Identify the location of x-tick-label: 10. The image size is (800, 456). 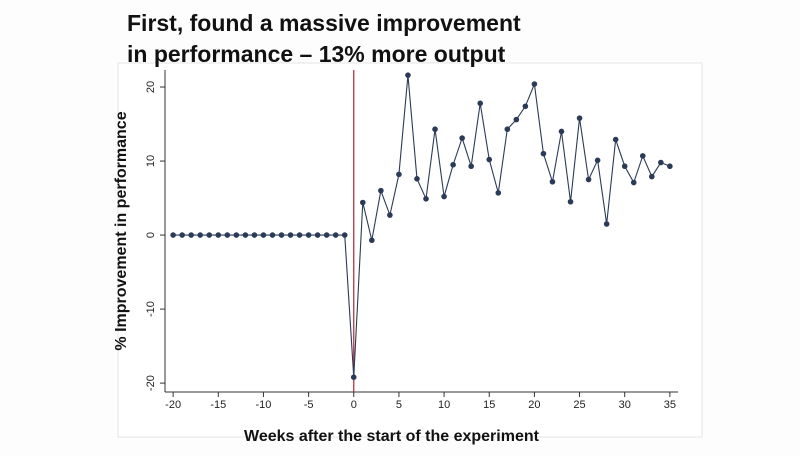
(444, 405).